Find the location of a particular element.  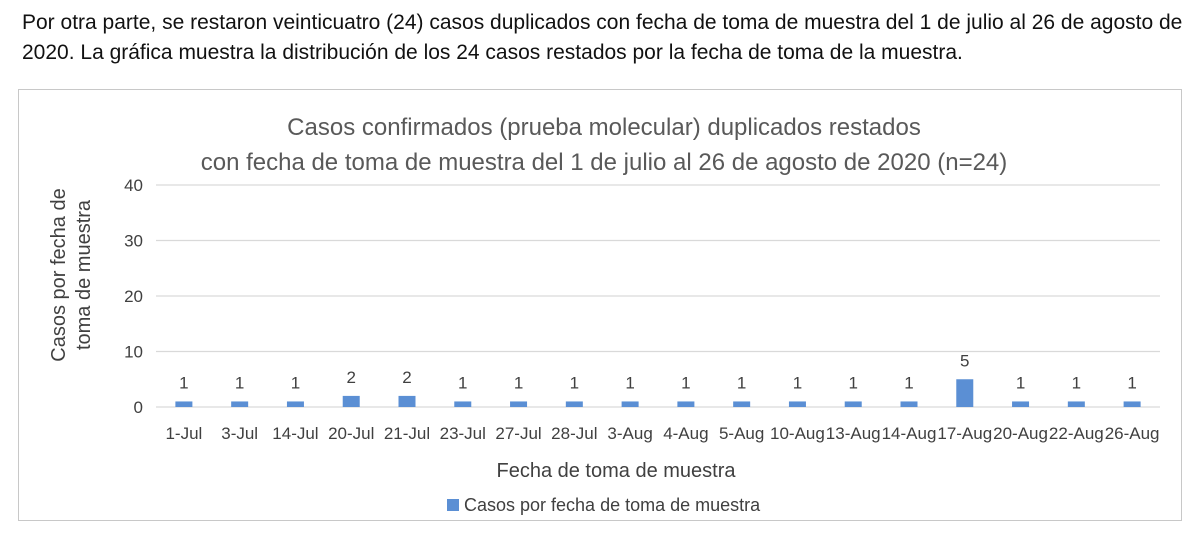

y-axis-ticks: 0 10 20 30 40 is located at coordinates (133, 296).